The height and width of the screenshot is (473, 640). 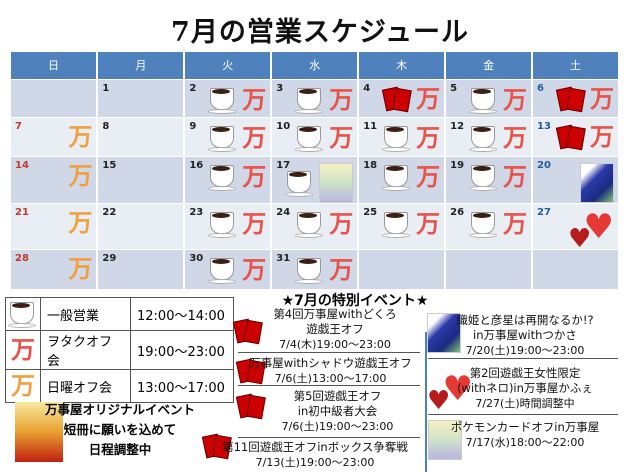 I want to click on calendar-day: 27 ♥ ♥, so click(x=575, y=227).